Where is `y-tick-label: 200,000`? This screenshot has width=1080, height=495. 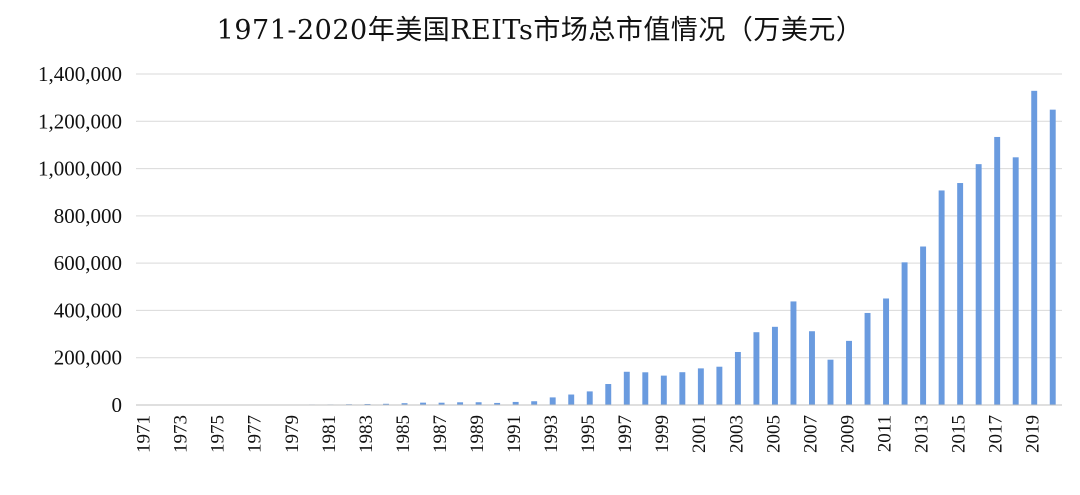
y-tick-label: 200,000 is located at coordinates (88, 358).